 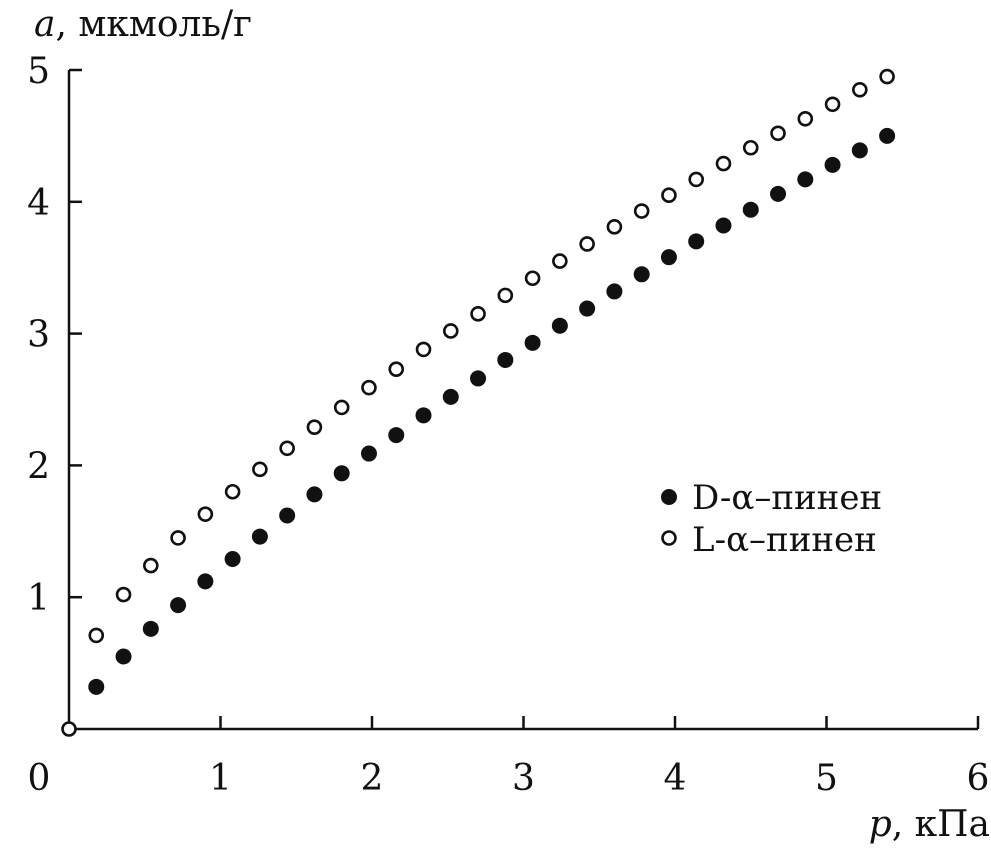 I want to click on y-tick-label: 1, so click(x=38, y=598).